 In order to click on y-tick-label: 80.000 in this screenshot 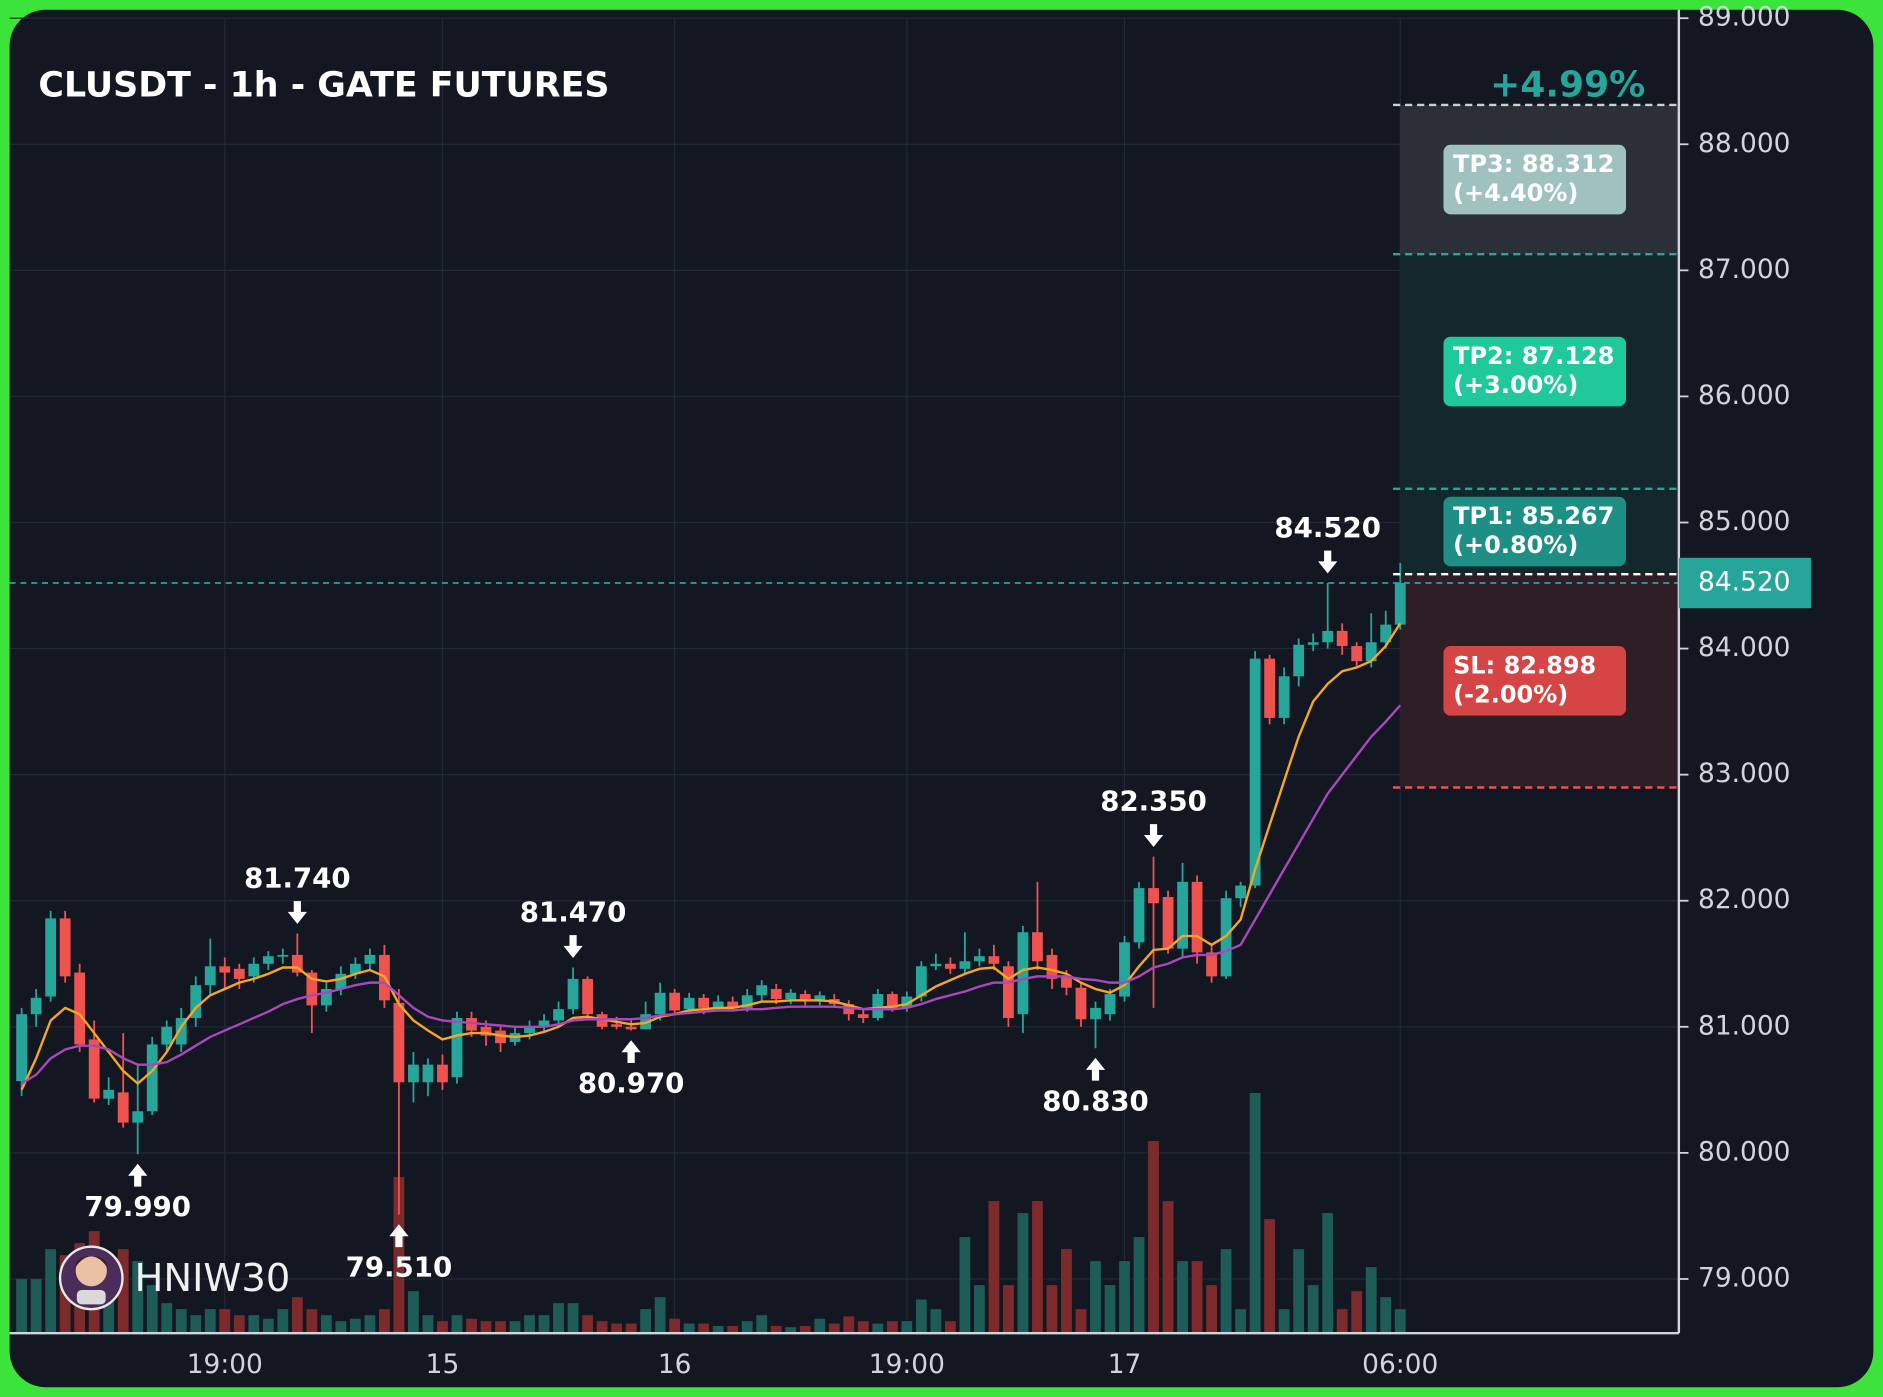, I will do `click(1744, 1151)`.